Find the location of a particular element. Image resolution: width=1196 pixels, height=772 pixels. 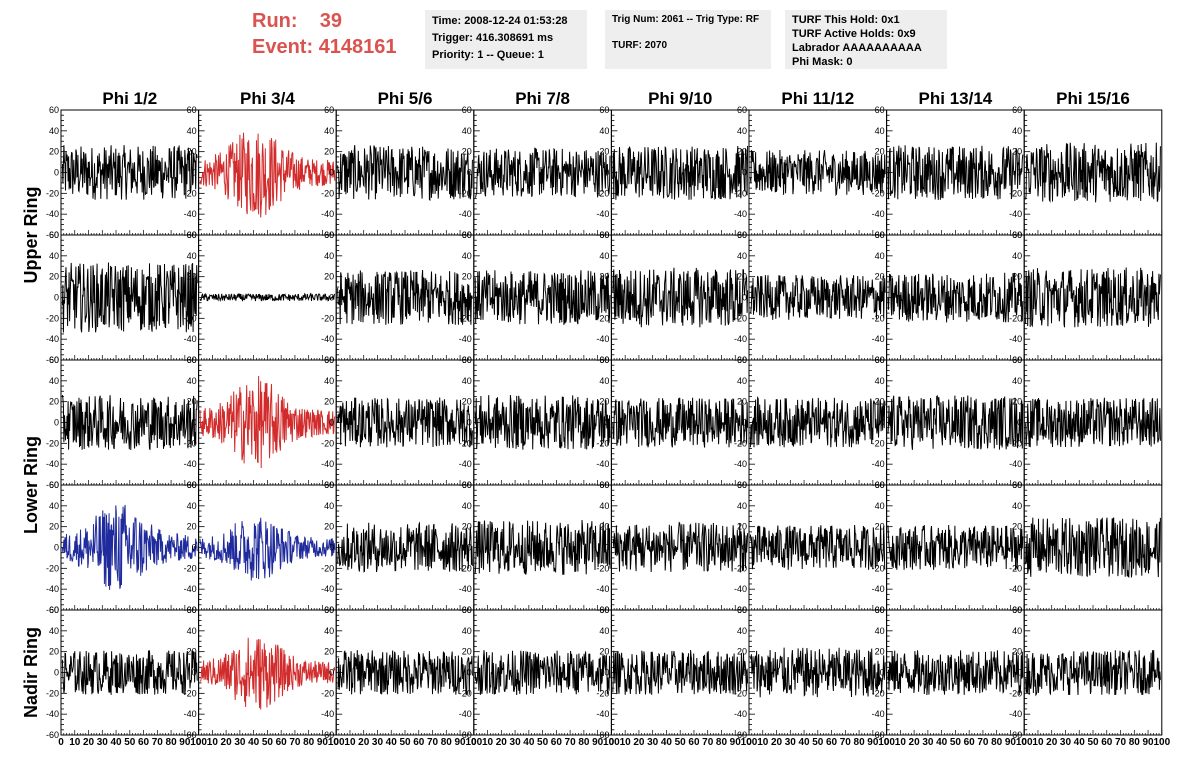

x-tick-label: 0 is located at coordinates (199, 742).